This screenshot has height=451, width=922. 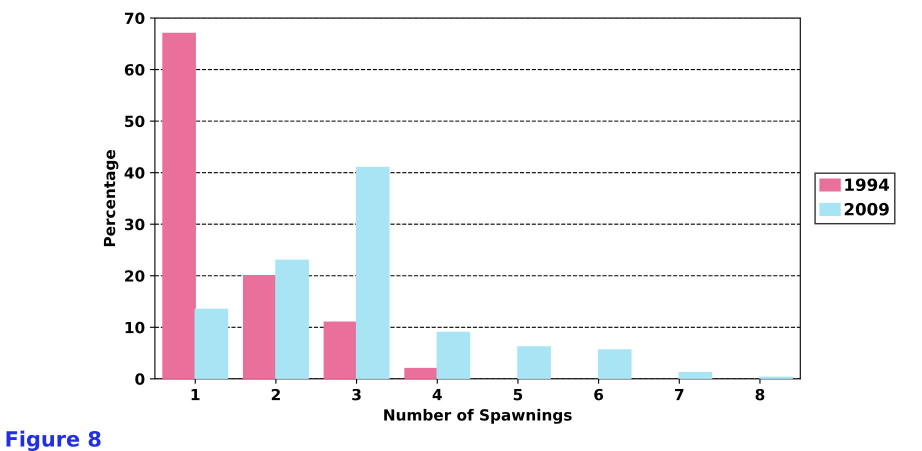 I want to click on x-axis-title: Number of Spawnings, so click(x=478, y=416).